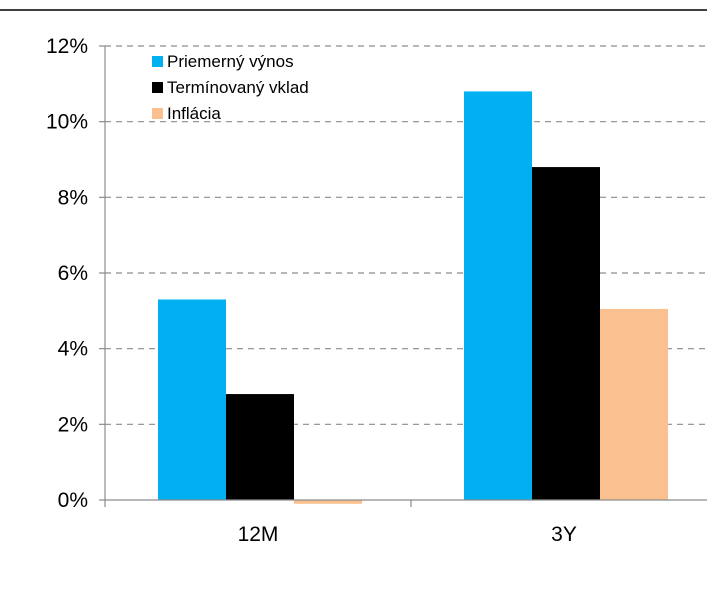 The width and height of the screenshot is (707, 605). Describe the element at coordinates (194, 113) in the screenshot. I see `legend-label: Inflácia` at that location.